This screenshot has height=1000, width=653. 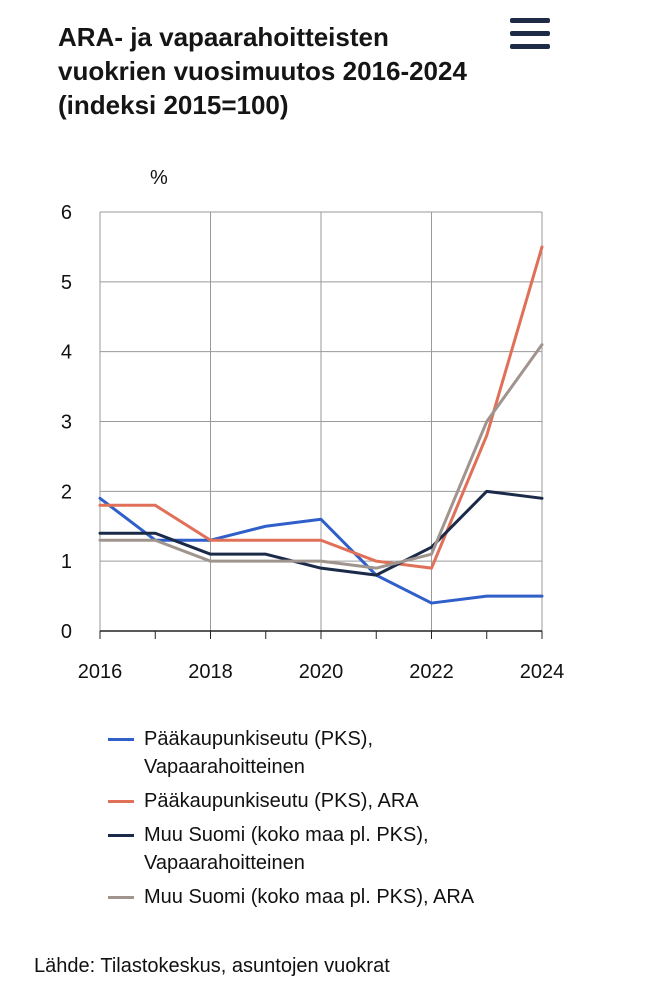 I want to click on y-tick-label: 2, so click(x=66, y=492).